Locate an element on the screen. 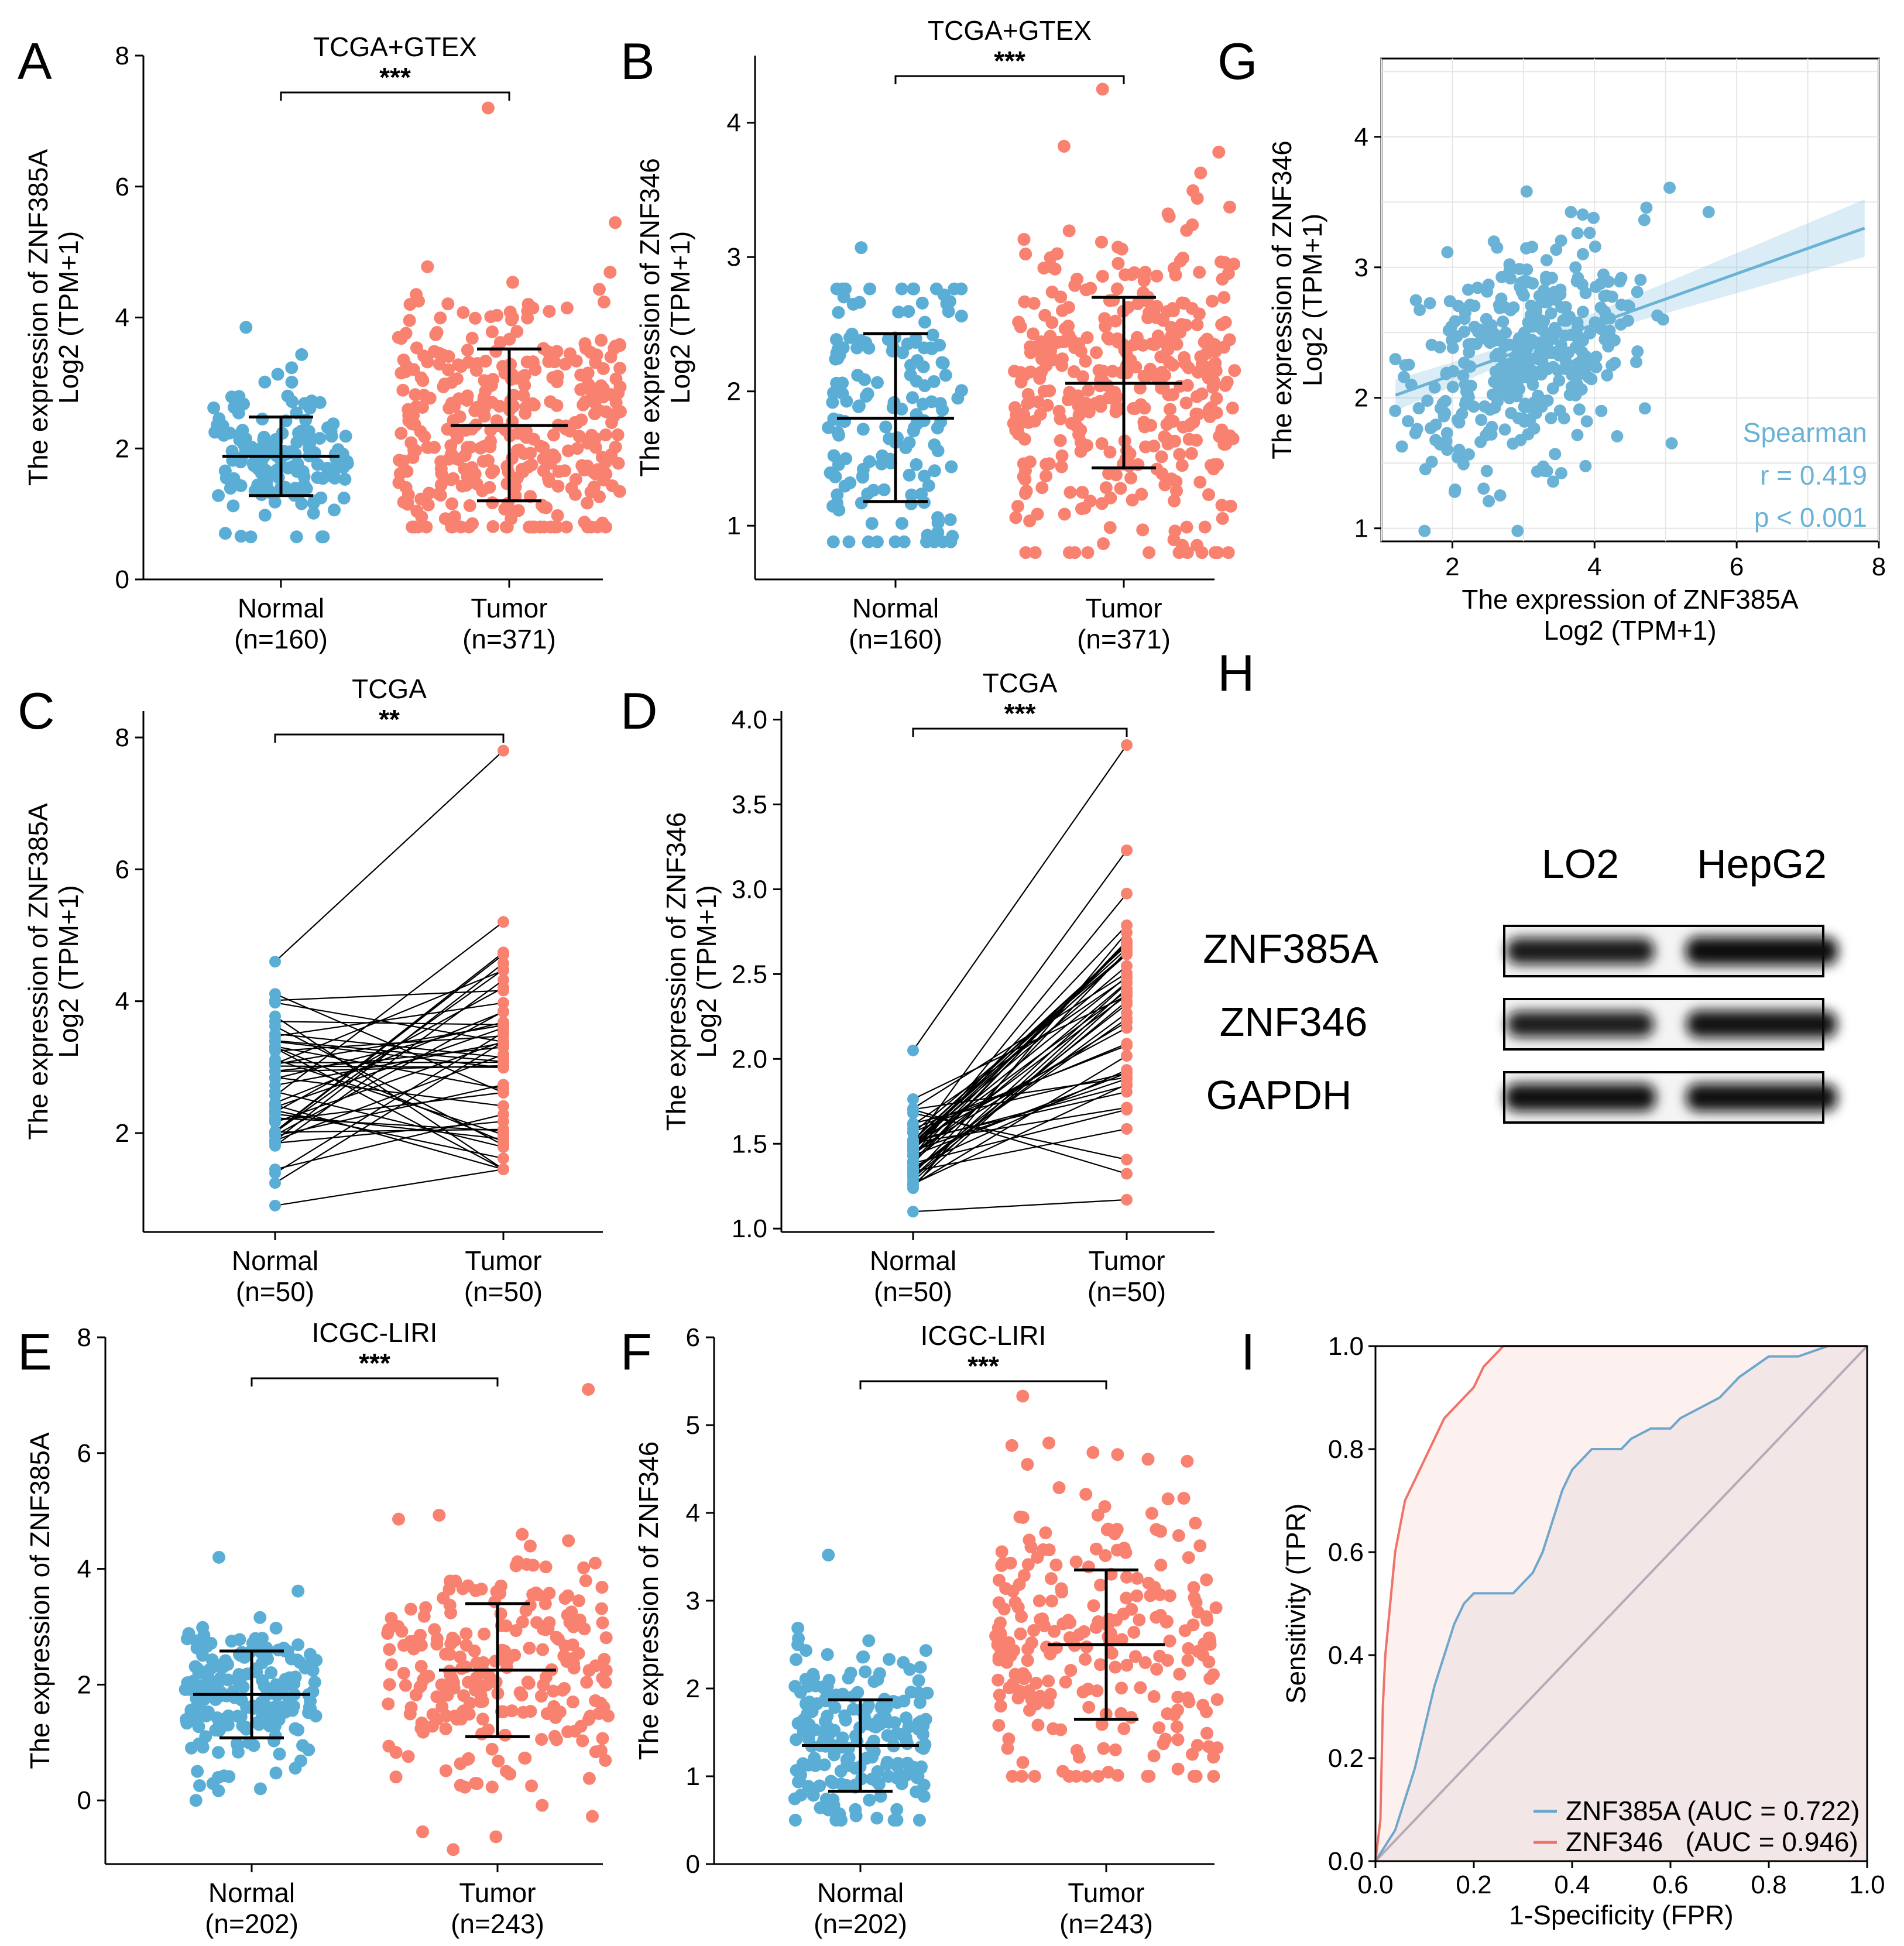 The width and height of the screenshot is (1904, 1946). y-tick-label: 4 is located at coordinates (734, 123).